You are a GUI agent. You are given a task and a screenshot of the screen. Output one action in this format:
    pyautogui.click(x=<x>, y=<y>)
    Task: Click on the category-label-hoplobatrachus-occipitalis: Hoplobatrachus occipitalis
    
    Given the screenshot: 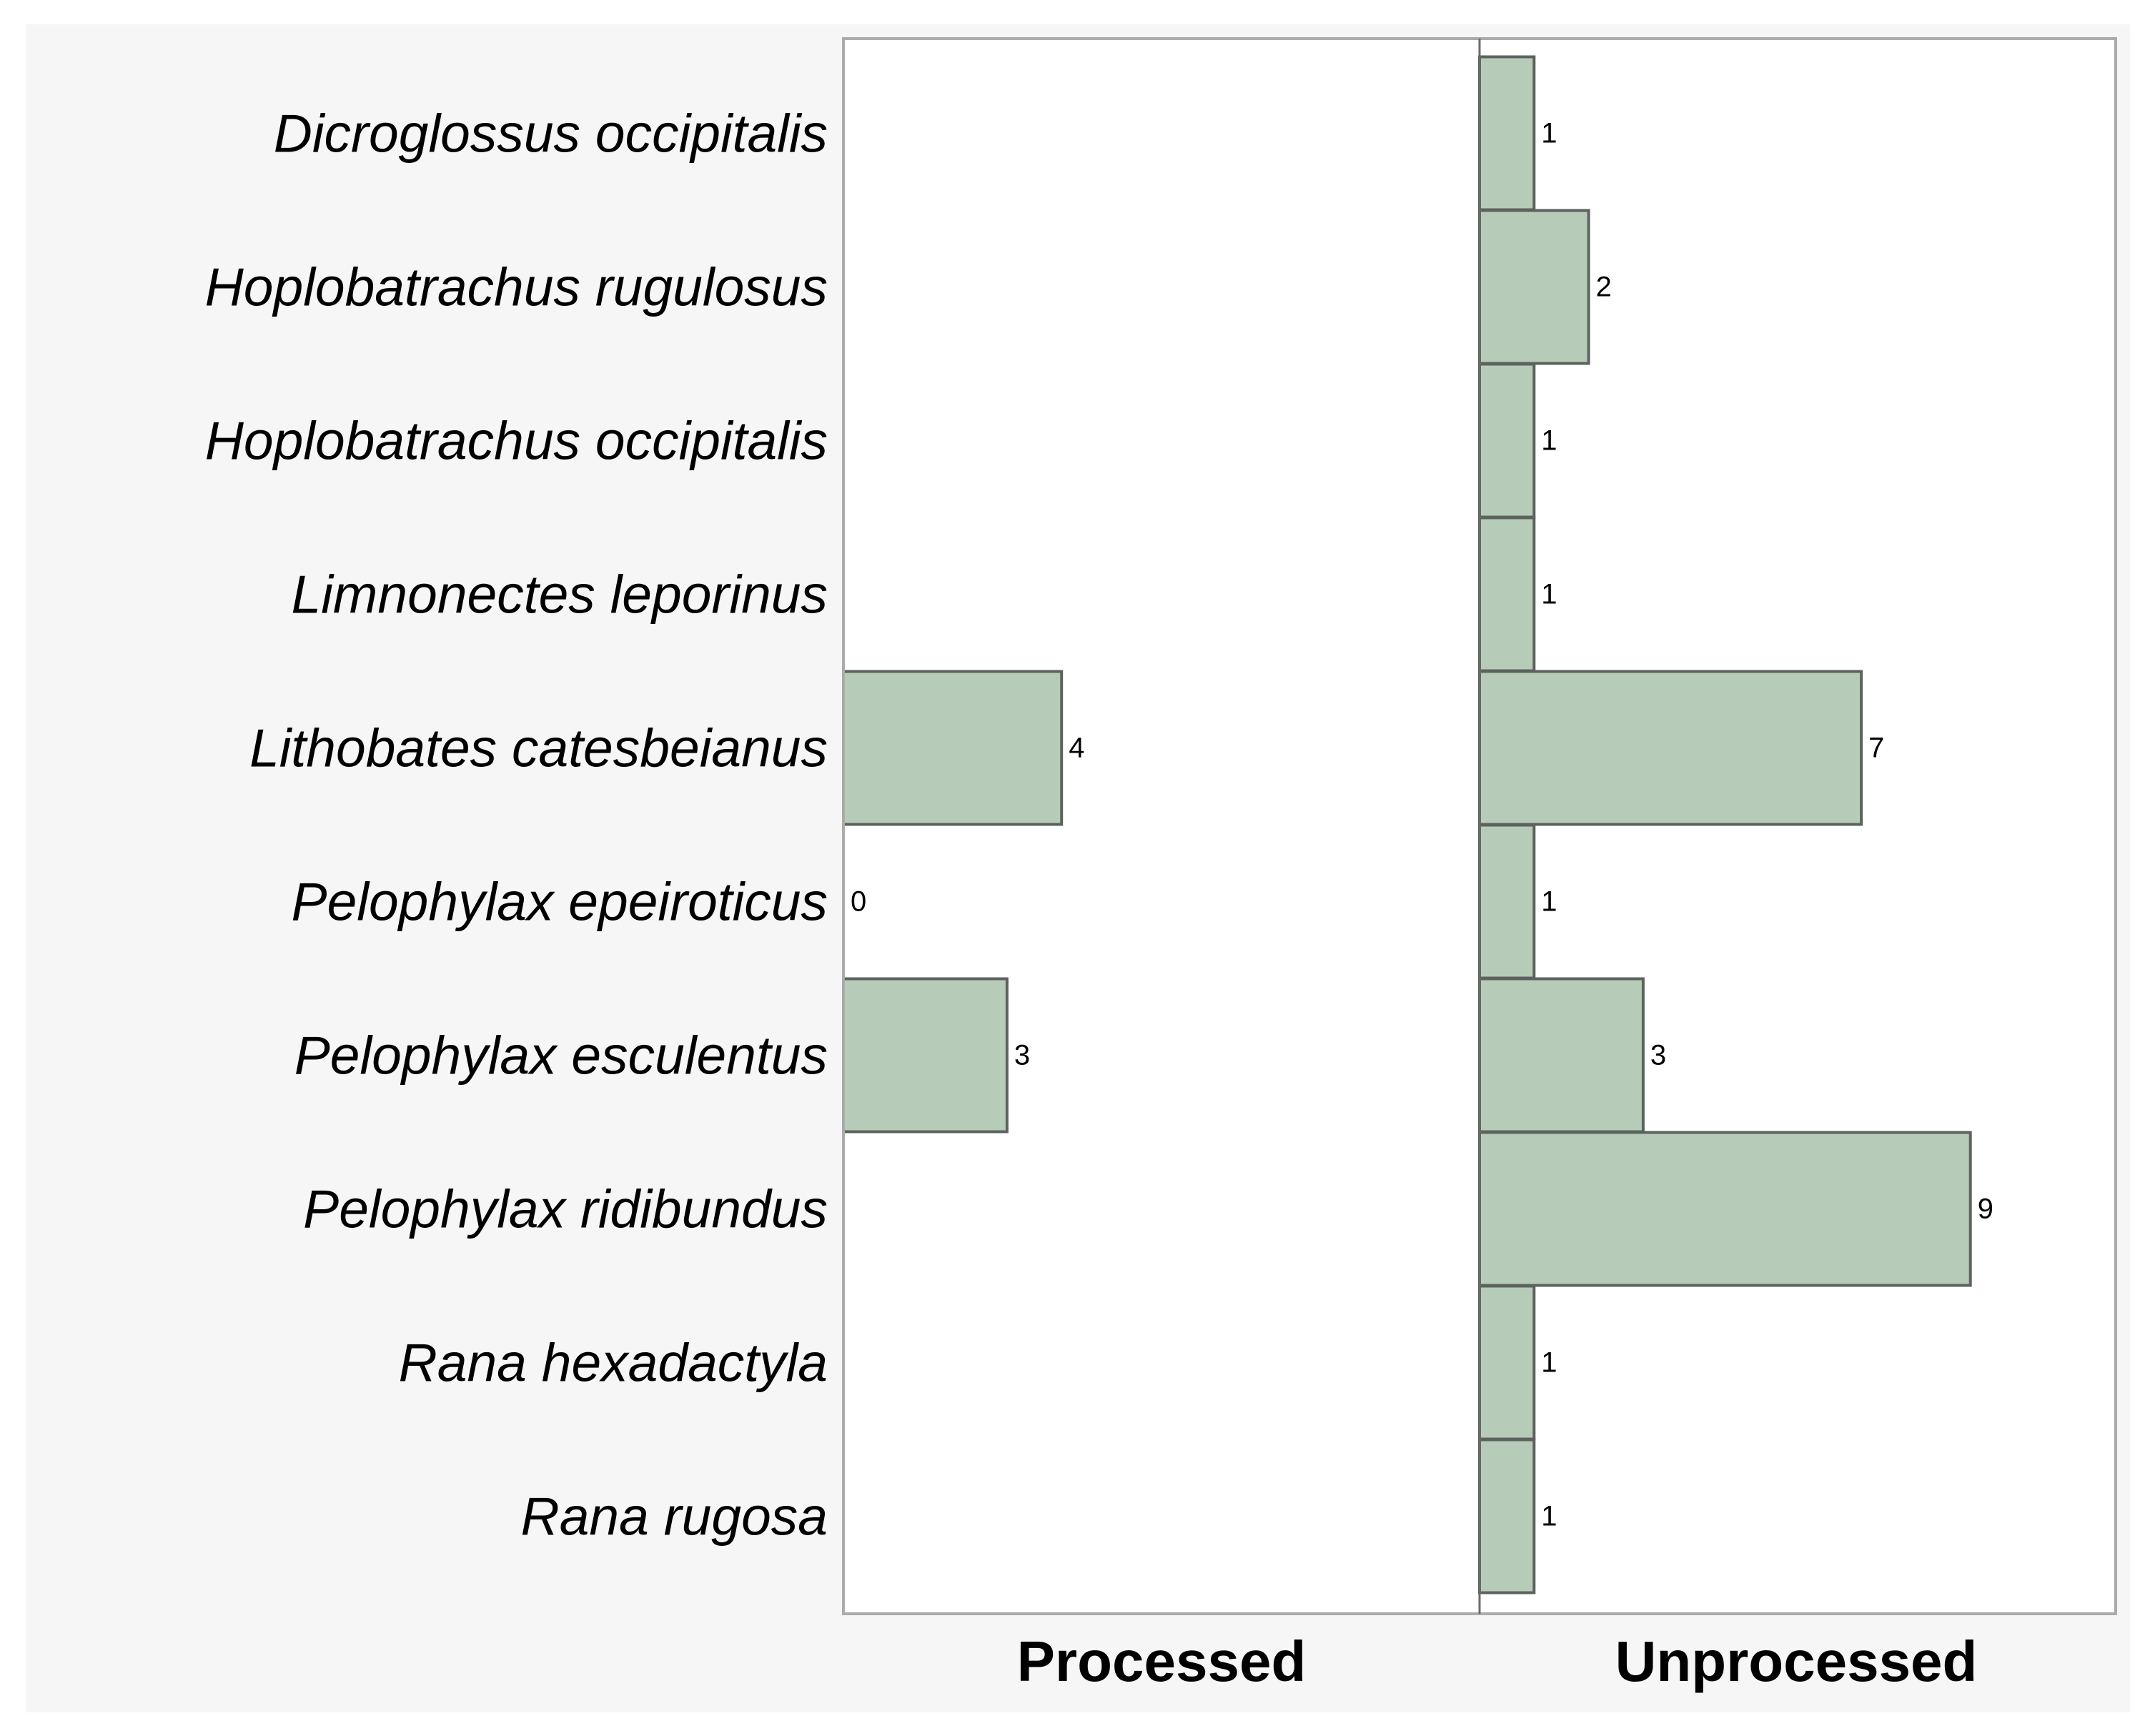 What is the action you would take?
    pyautogui.click(x=516, y=441)
    